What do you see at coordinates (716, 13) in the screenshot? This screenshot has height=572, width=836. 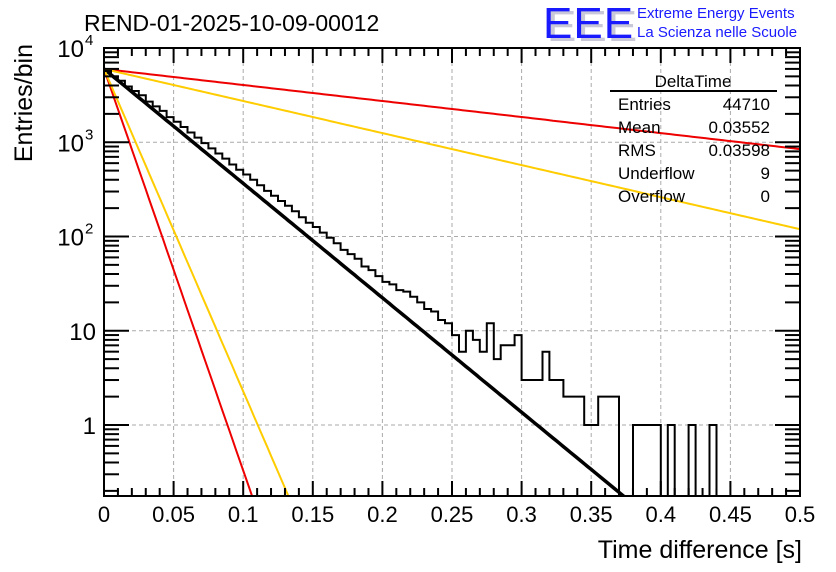 I see `logo-line-1: Extreme Energy Events` at bounding box center [716, 13].